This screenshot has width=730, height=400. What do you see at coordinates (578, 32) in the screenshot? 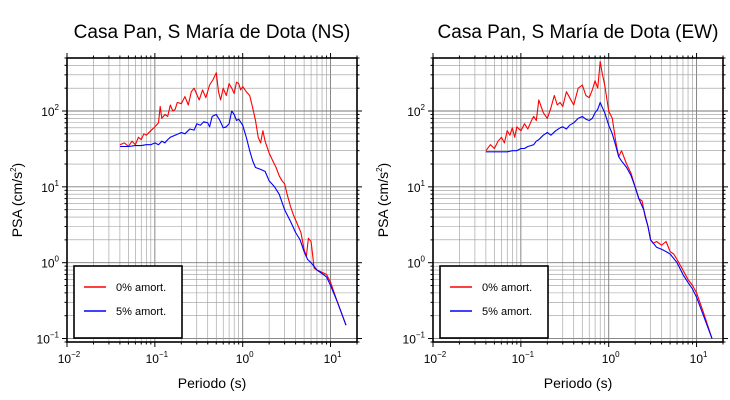
I see `chart-title: Casa Pan, S María de Dota (EW)` at bounding box center [578, 32].